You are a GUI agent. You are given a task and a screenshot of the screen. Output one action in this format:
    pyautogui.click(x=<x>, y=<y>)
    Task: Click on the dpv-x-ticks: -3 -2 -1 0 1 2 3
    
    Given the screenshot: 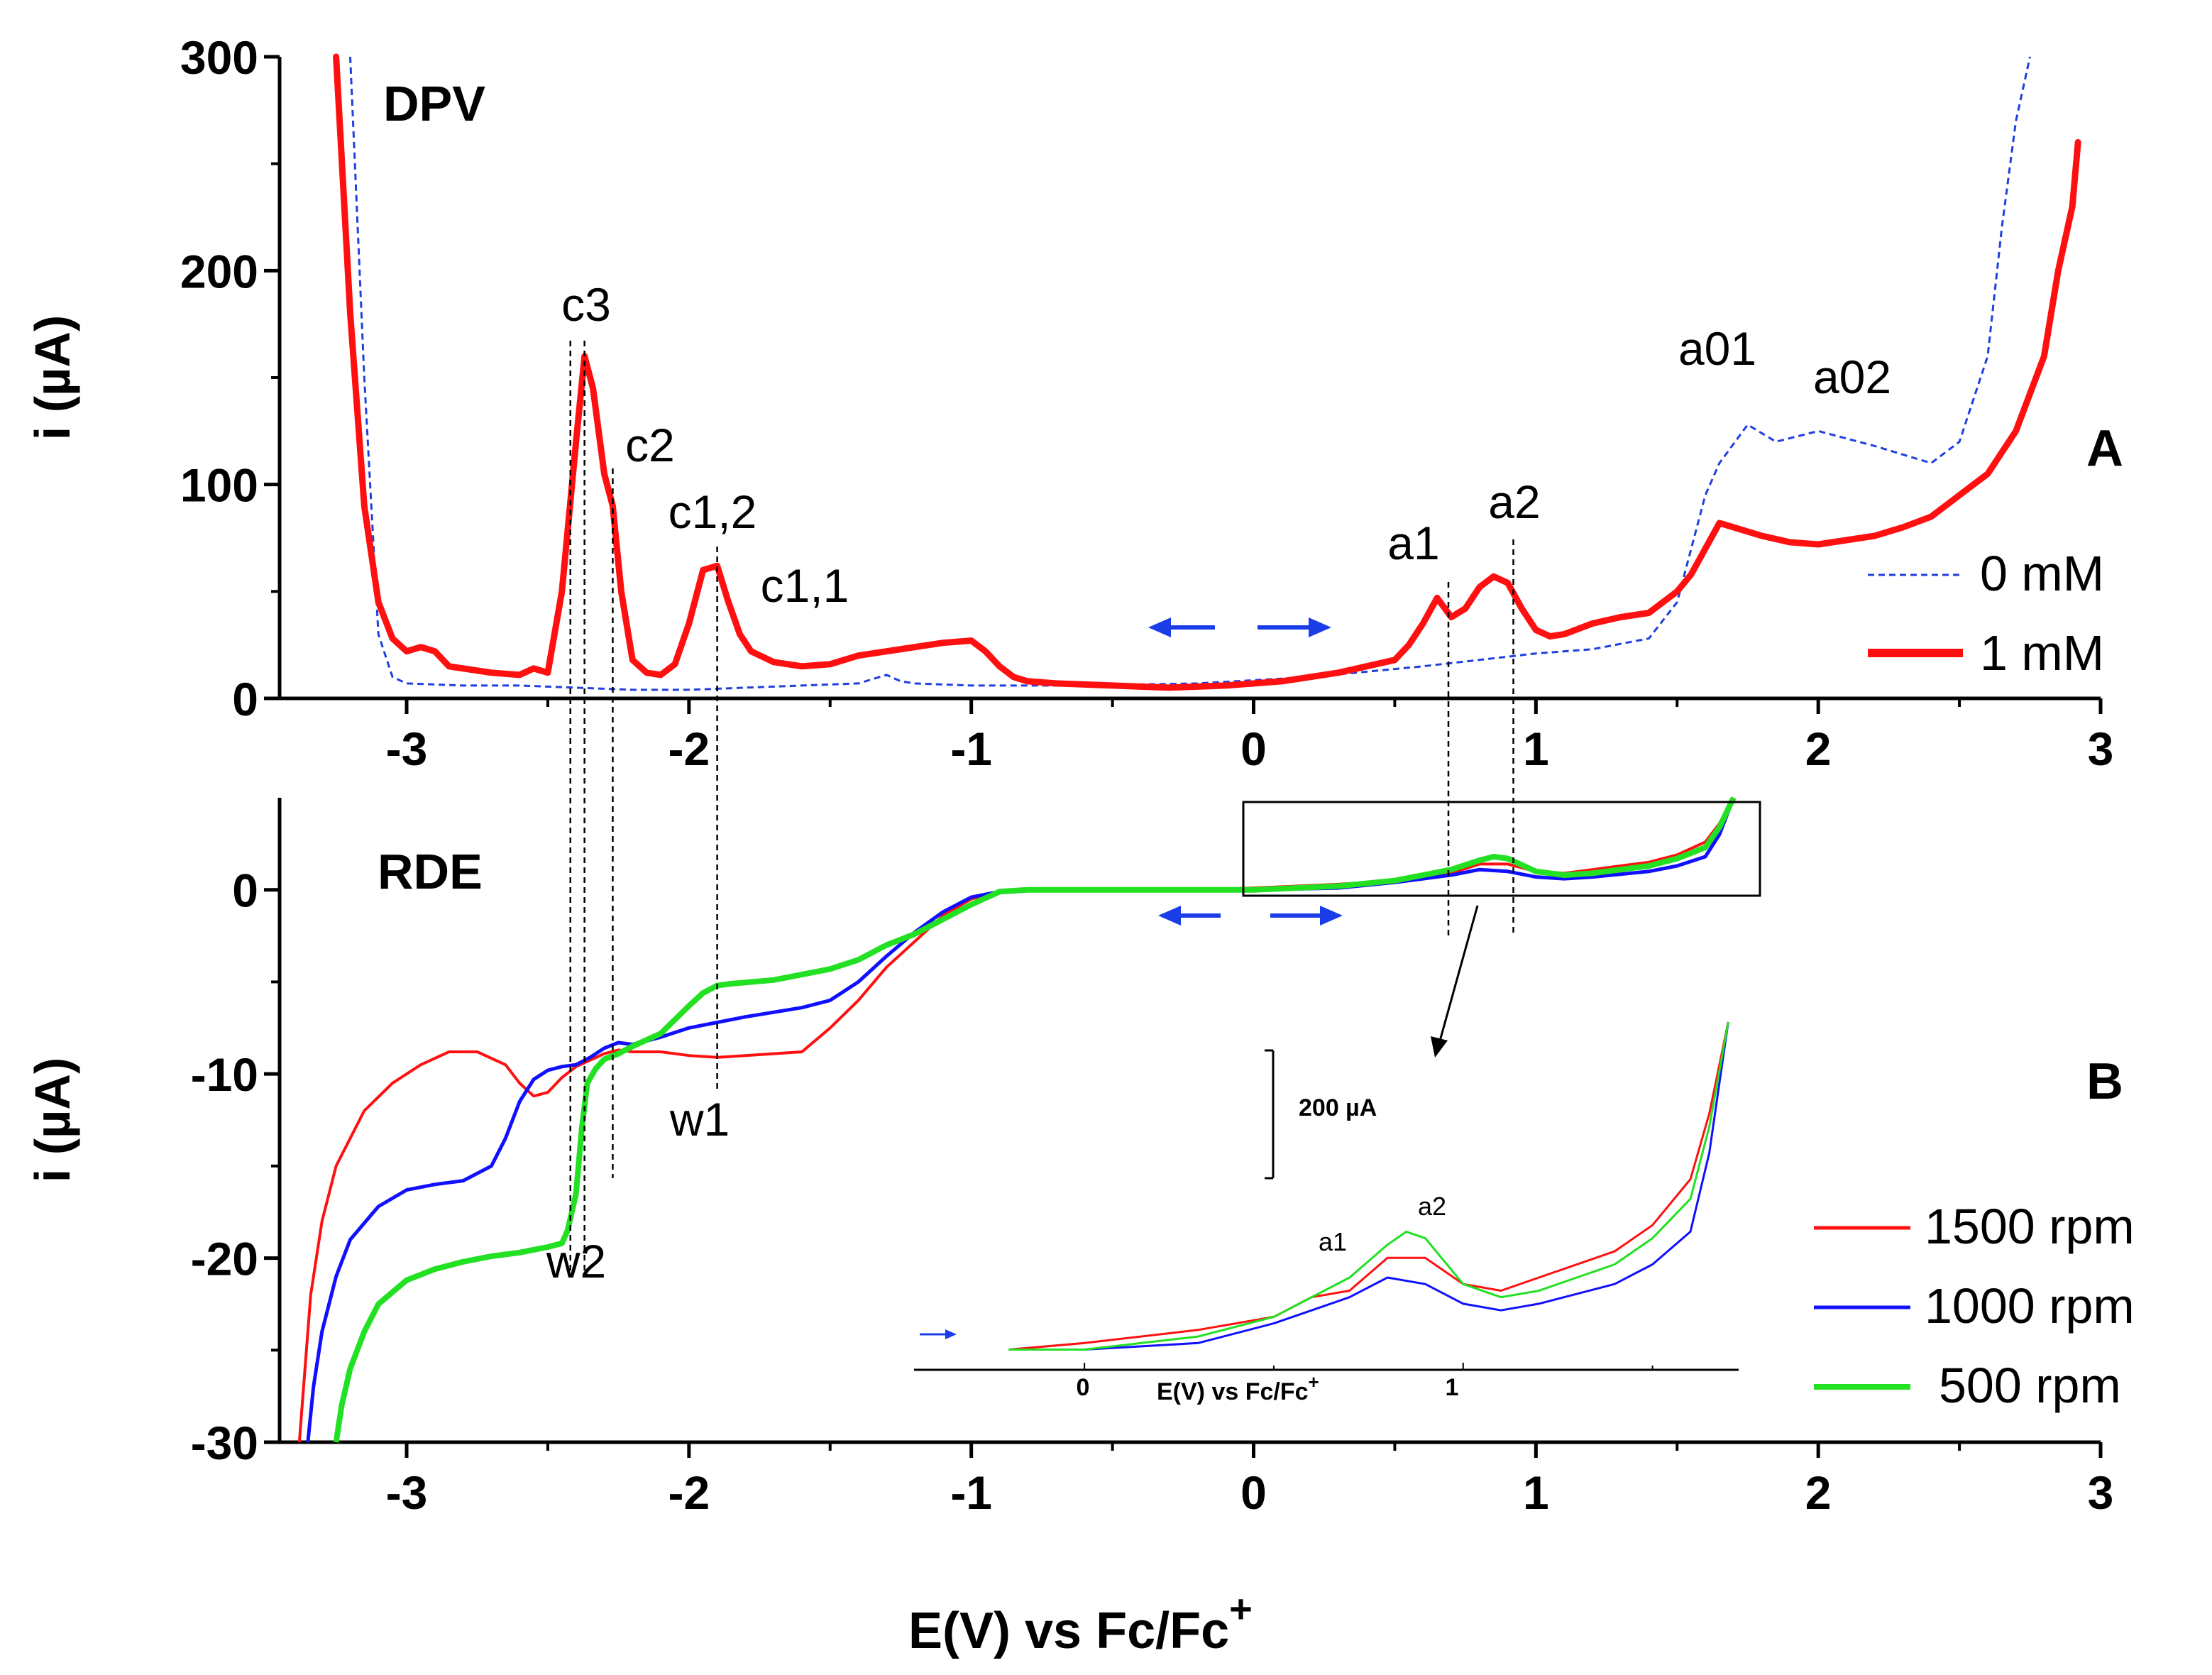 What is the action you would take?
    pyautogui.click(x=1250, y=736)
    